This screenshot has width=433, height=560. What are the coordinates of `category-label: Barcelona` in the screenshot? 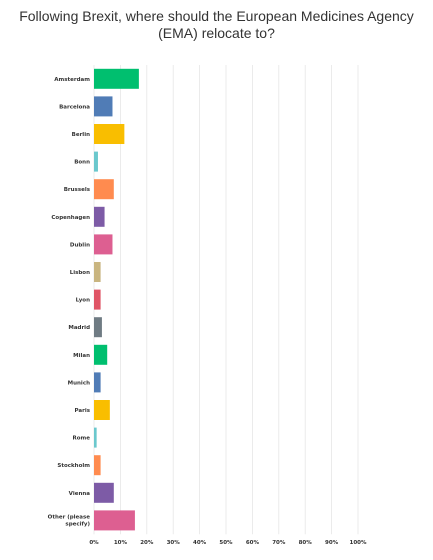 It's located at (74, 107).